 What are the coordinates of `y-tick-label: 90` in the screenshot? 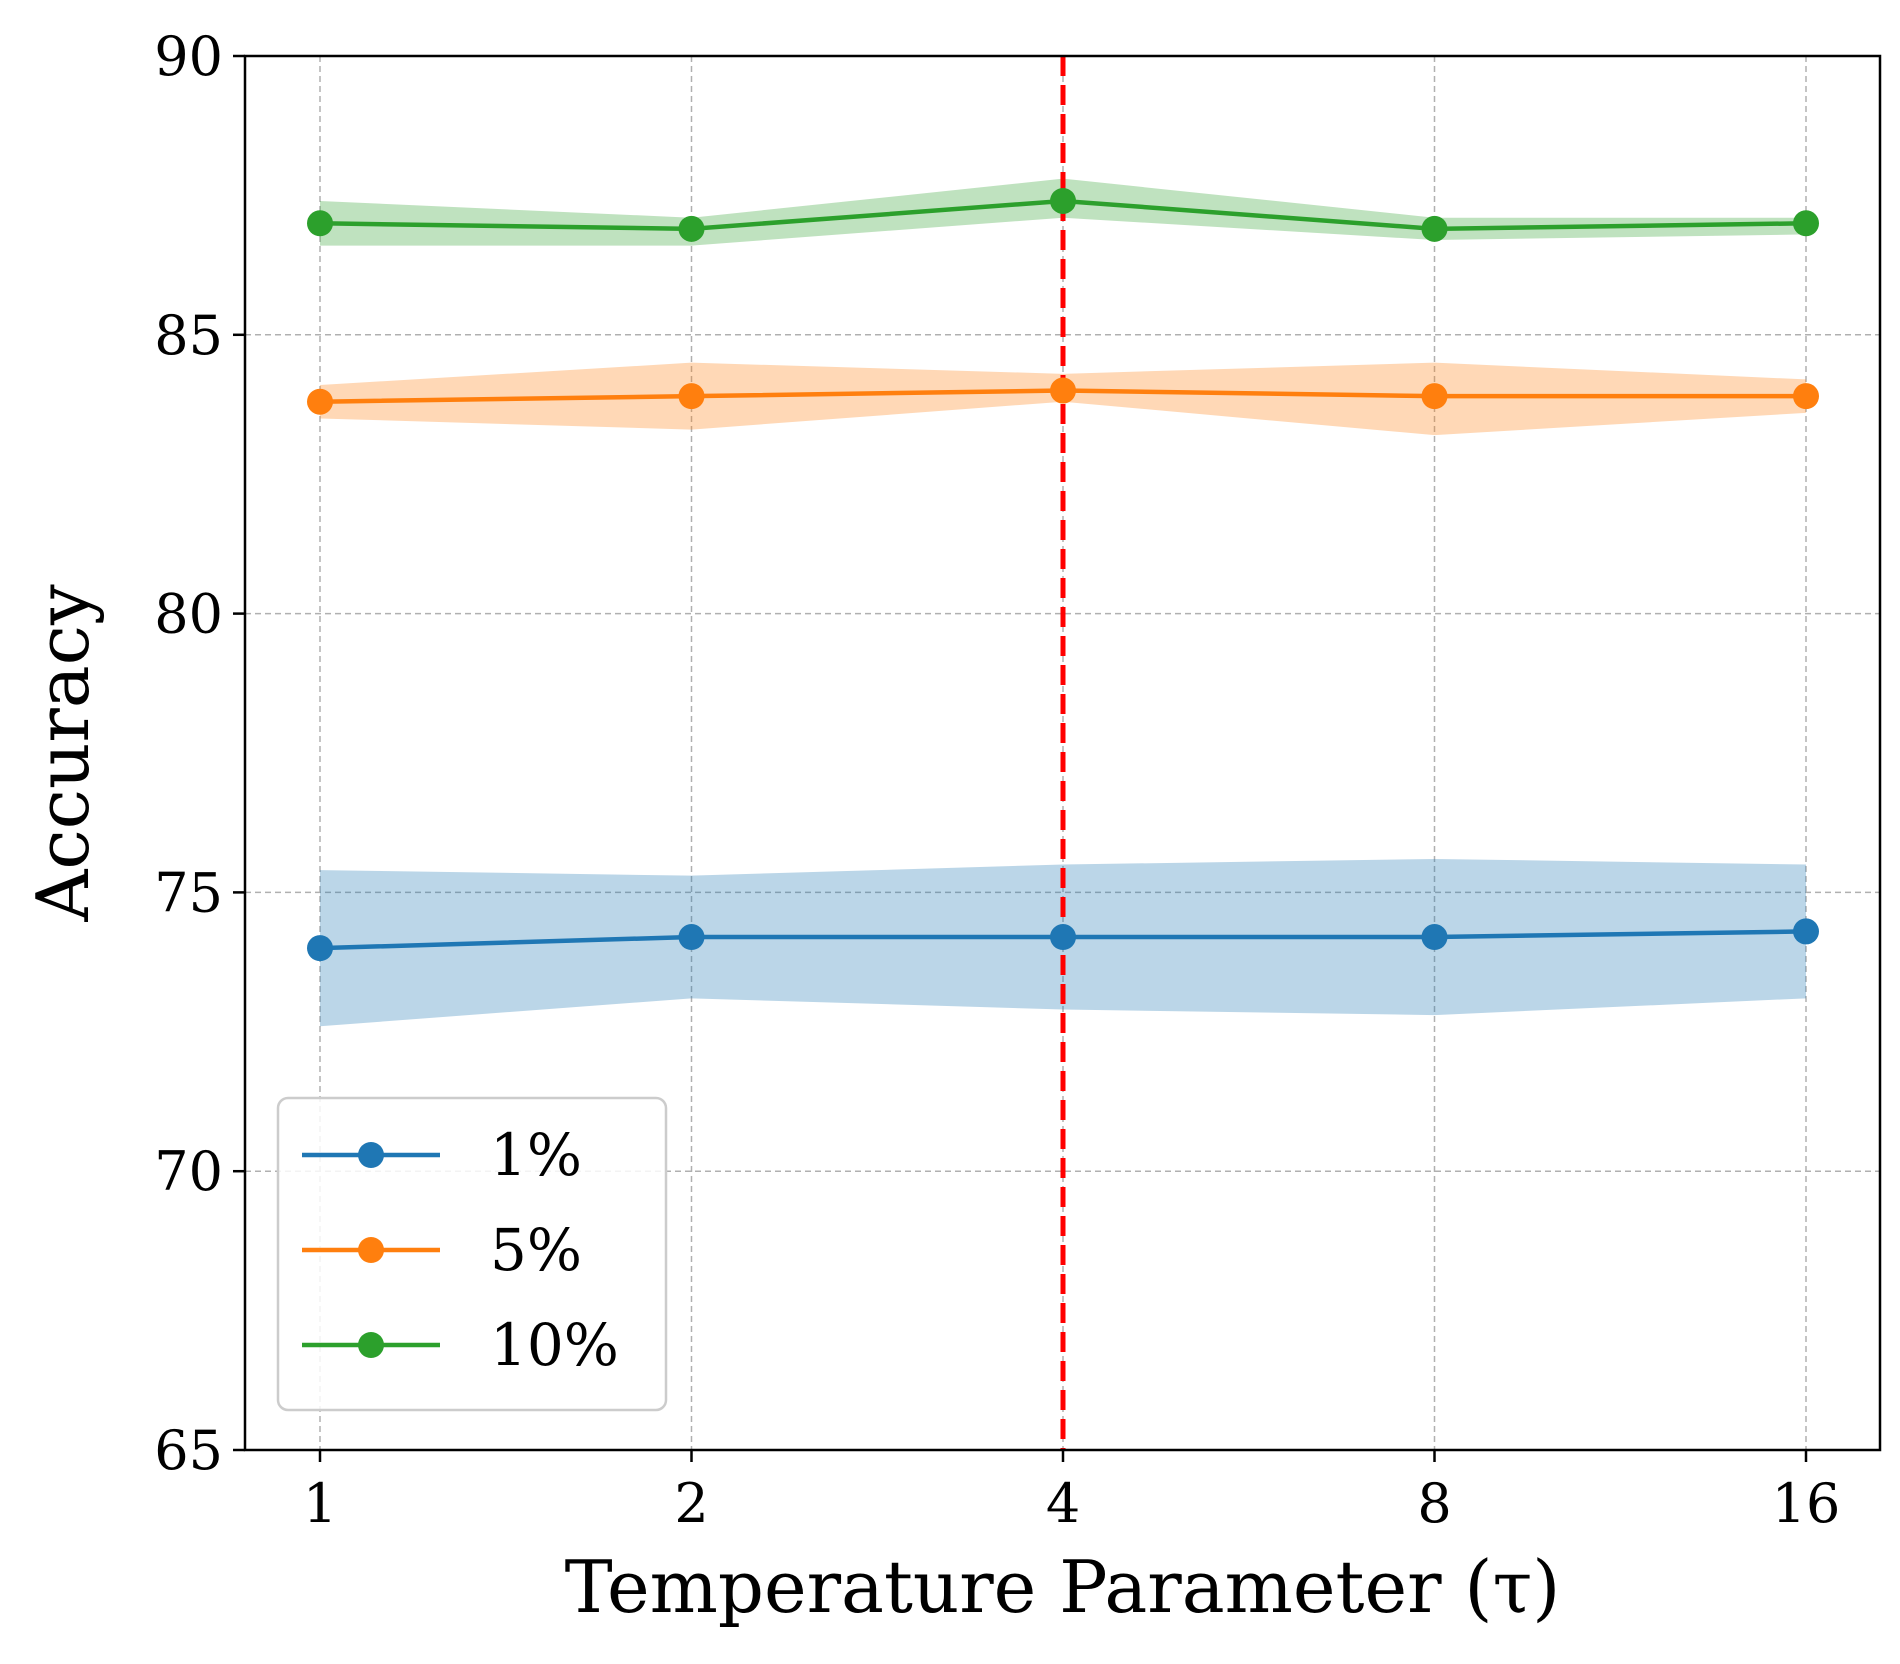 It's located at (188, 56).